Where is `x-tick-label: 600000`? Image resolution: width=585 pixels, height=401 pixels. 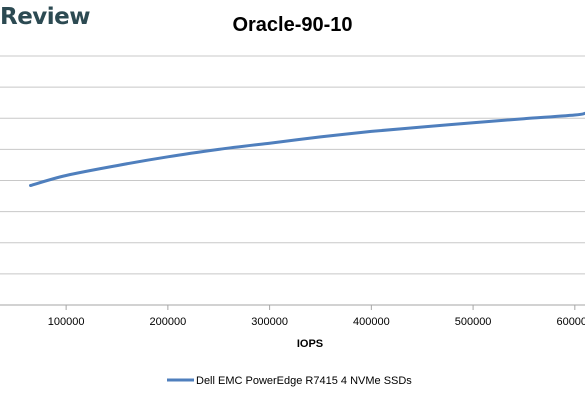 x-tick-label: 600000 is located at coordinates (570, 322).